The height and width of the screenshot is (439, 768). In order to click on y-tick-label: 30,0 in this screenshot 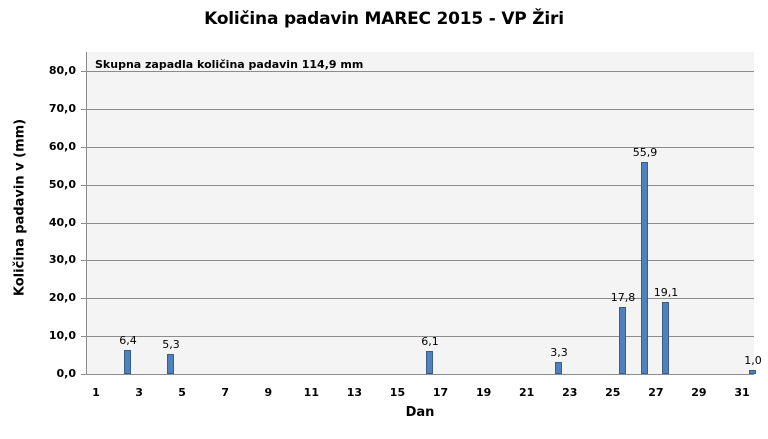, I will do `click(62, 259)`.